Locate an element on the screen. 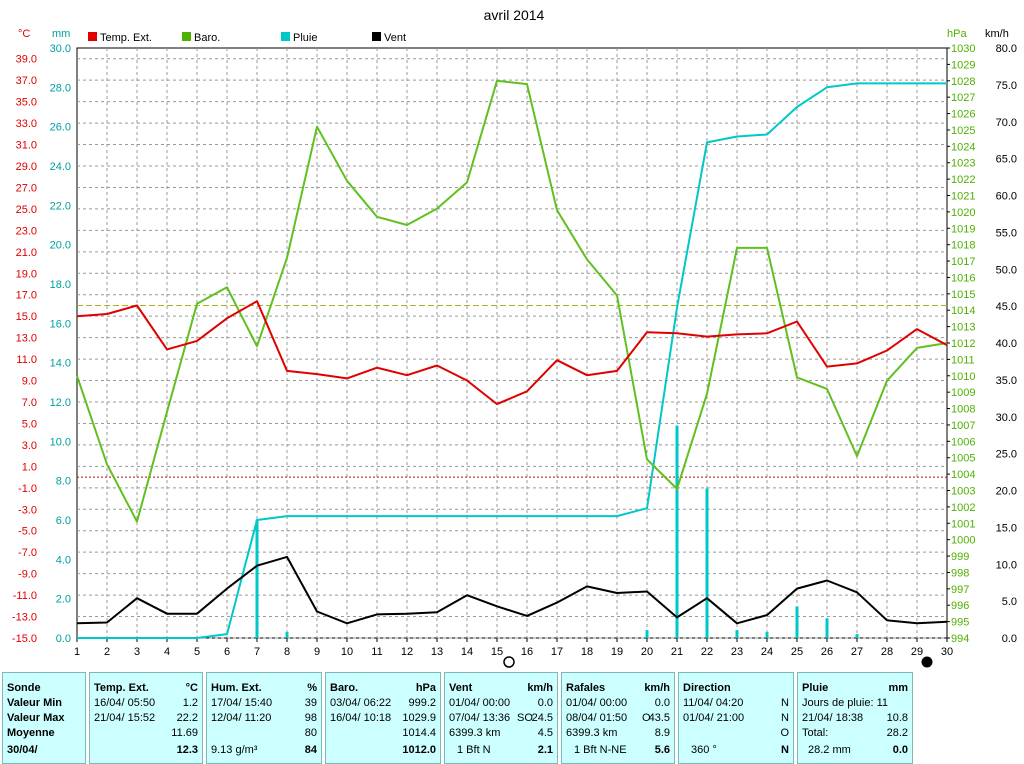 The height and width of the screenshot is (764, 1024). wind-tick-label: 50.0 is located at coordinates (1006, 270).